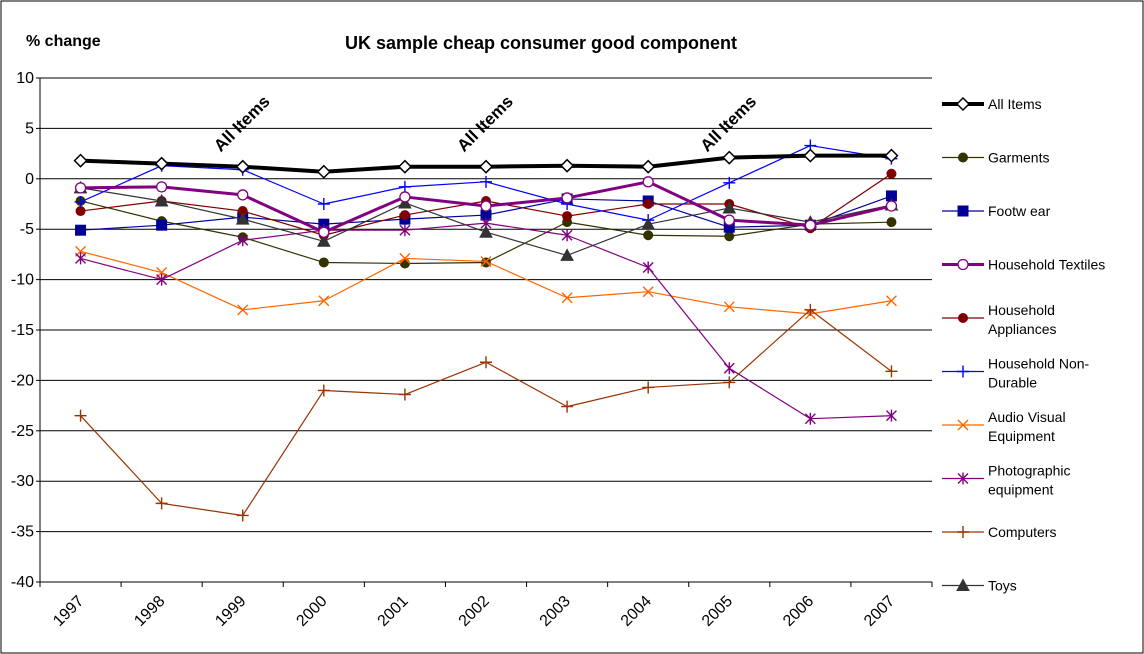 This screenshot has height=654, width=1144. What do you see at coordinates (1020, 490) in the screenshot?
I see `legend-label: equipment` at bounding box center [1020, 490].